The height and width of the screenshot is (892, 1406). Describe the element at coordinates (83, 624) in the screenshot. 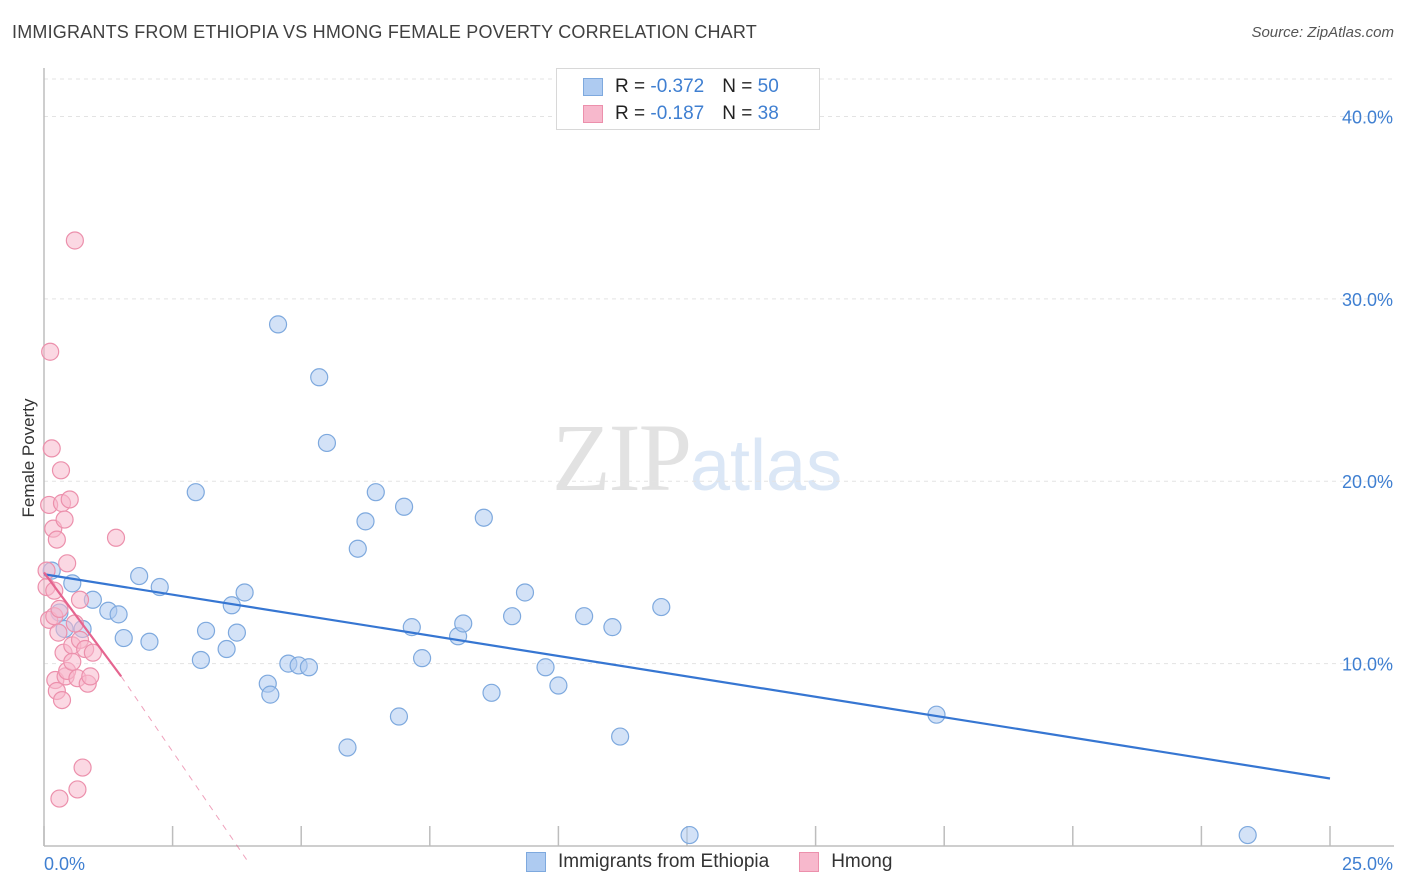

I see `hmong-trend-line` at that location.